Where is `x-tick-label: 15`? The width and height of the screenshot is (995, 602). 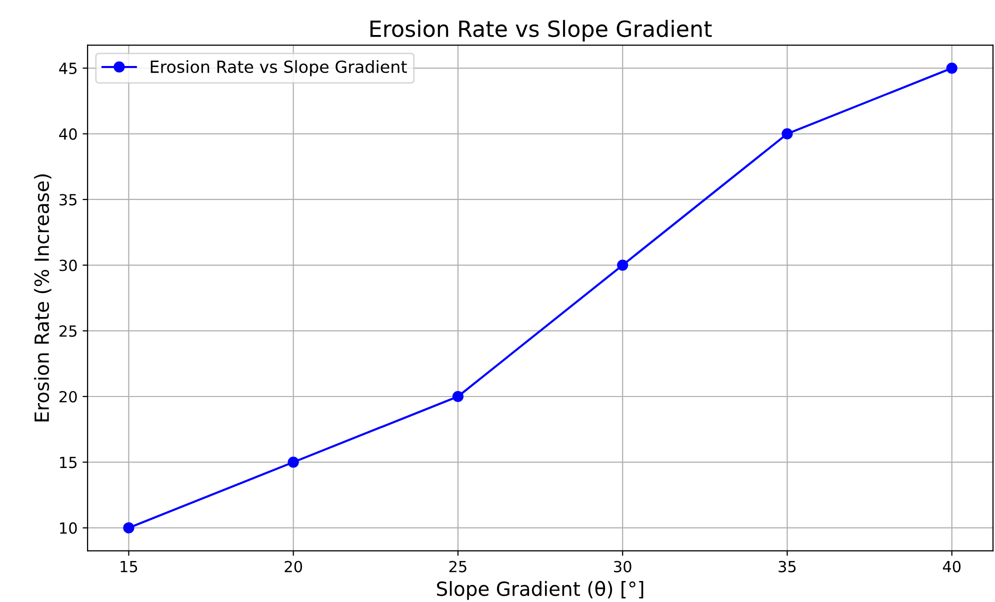
x-tick-label: 15 is located at coordinates (129, 566).